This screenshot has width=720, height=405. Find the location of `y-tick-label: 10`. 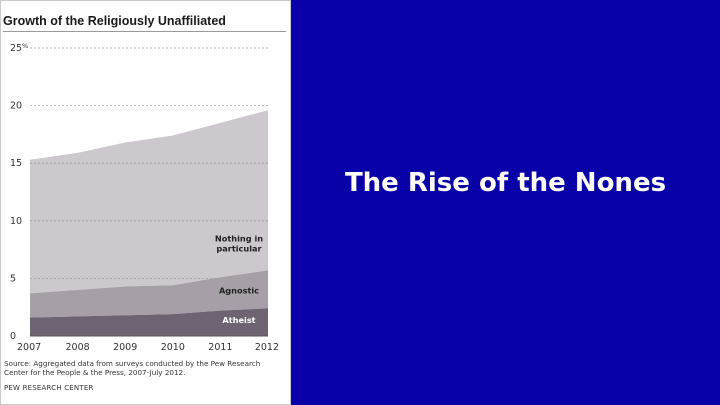

y-tick-label: 10 is located at coordinates (16, 221).